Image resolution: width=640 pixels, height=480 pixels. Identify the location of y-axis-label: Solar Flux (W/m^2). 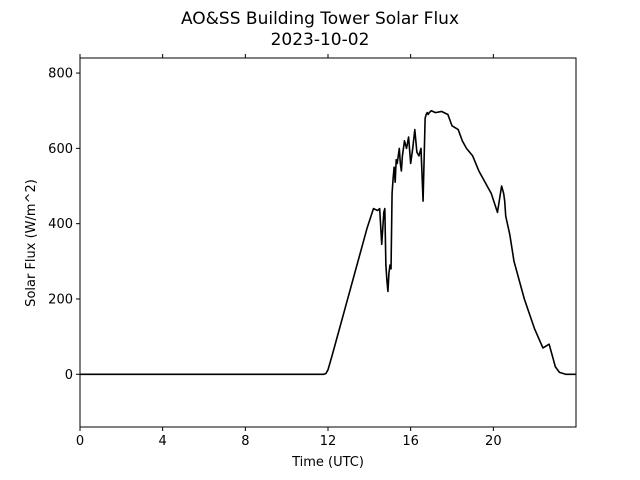
(31, 243).